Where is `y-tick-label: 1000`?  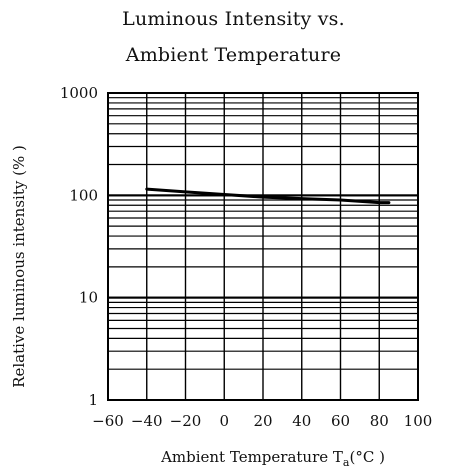 y-tick-label: 1000 is located at coordinates (79, 93).